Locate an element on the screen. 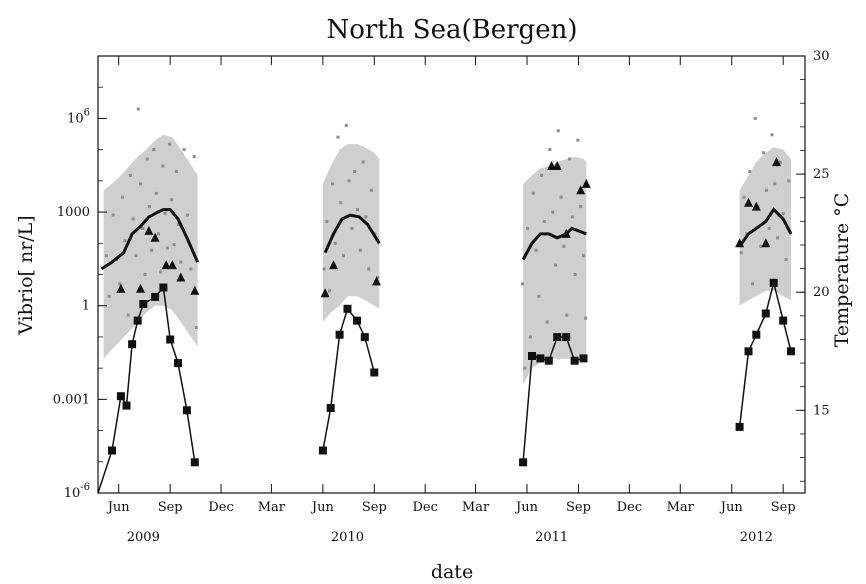 Image resolution: width=866 pixels, height=584 pixels. y-tick-label: 1000 is located at coordinates (73, 212).